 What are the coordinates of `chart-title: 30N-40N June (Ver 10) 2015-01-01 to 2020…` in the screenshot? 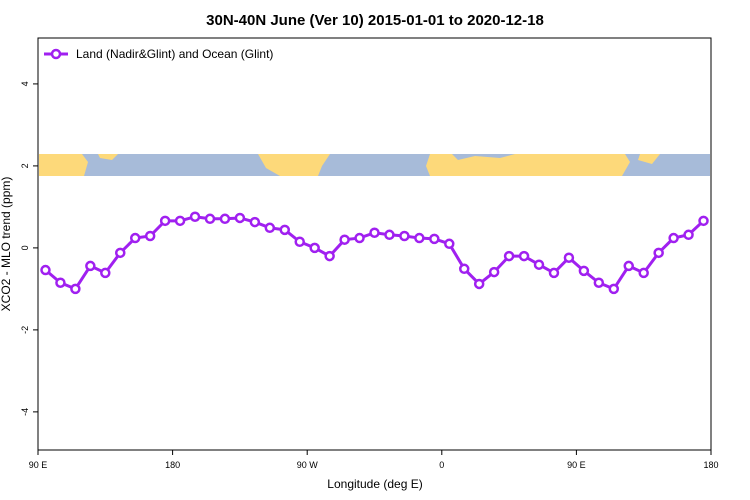 It's located at (375, 20).